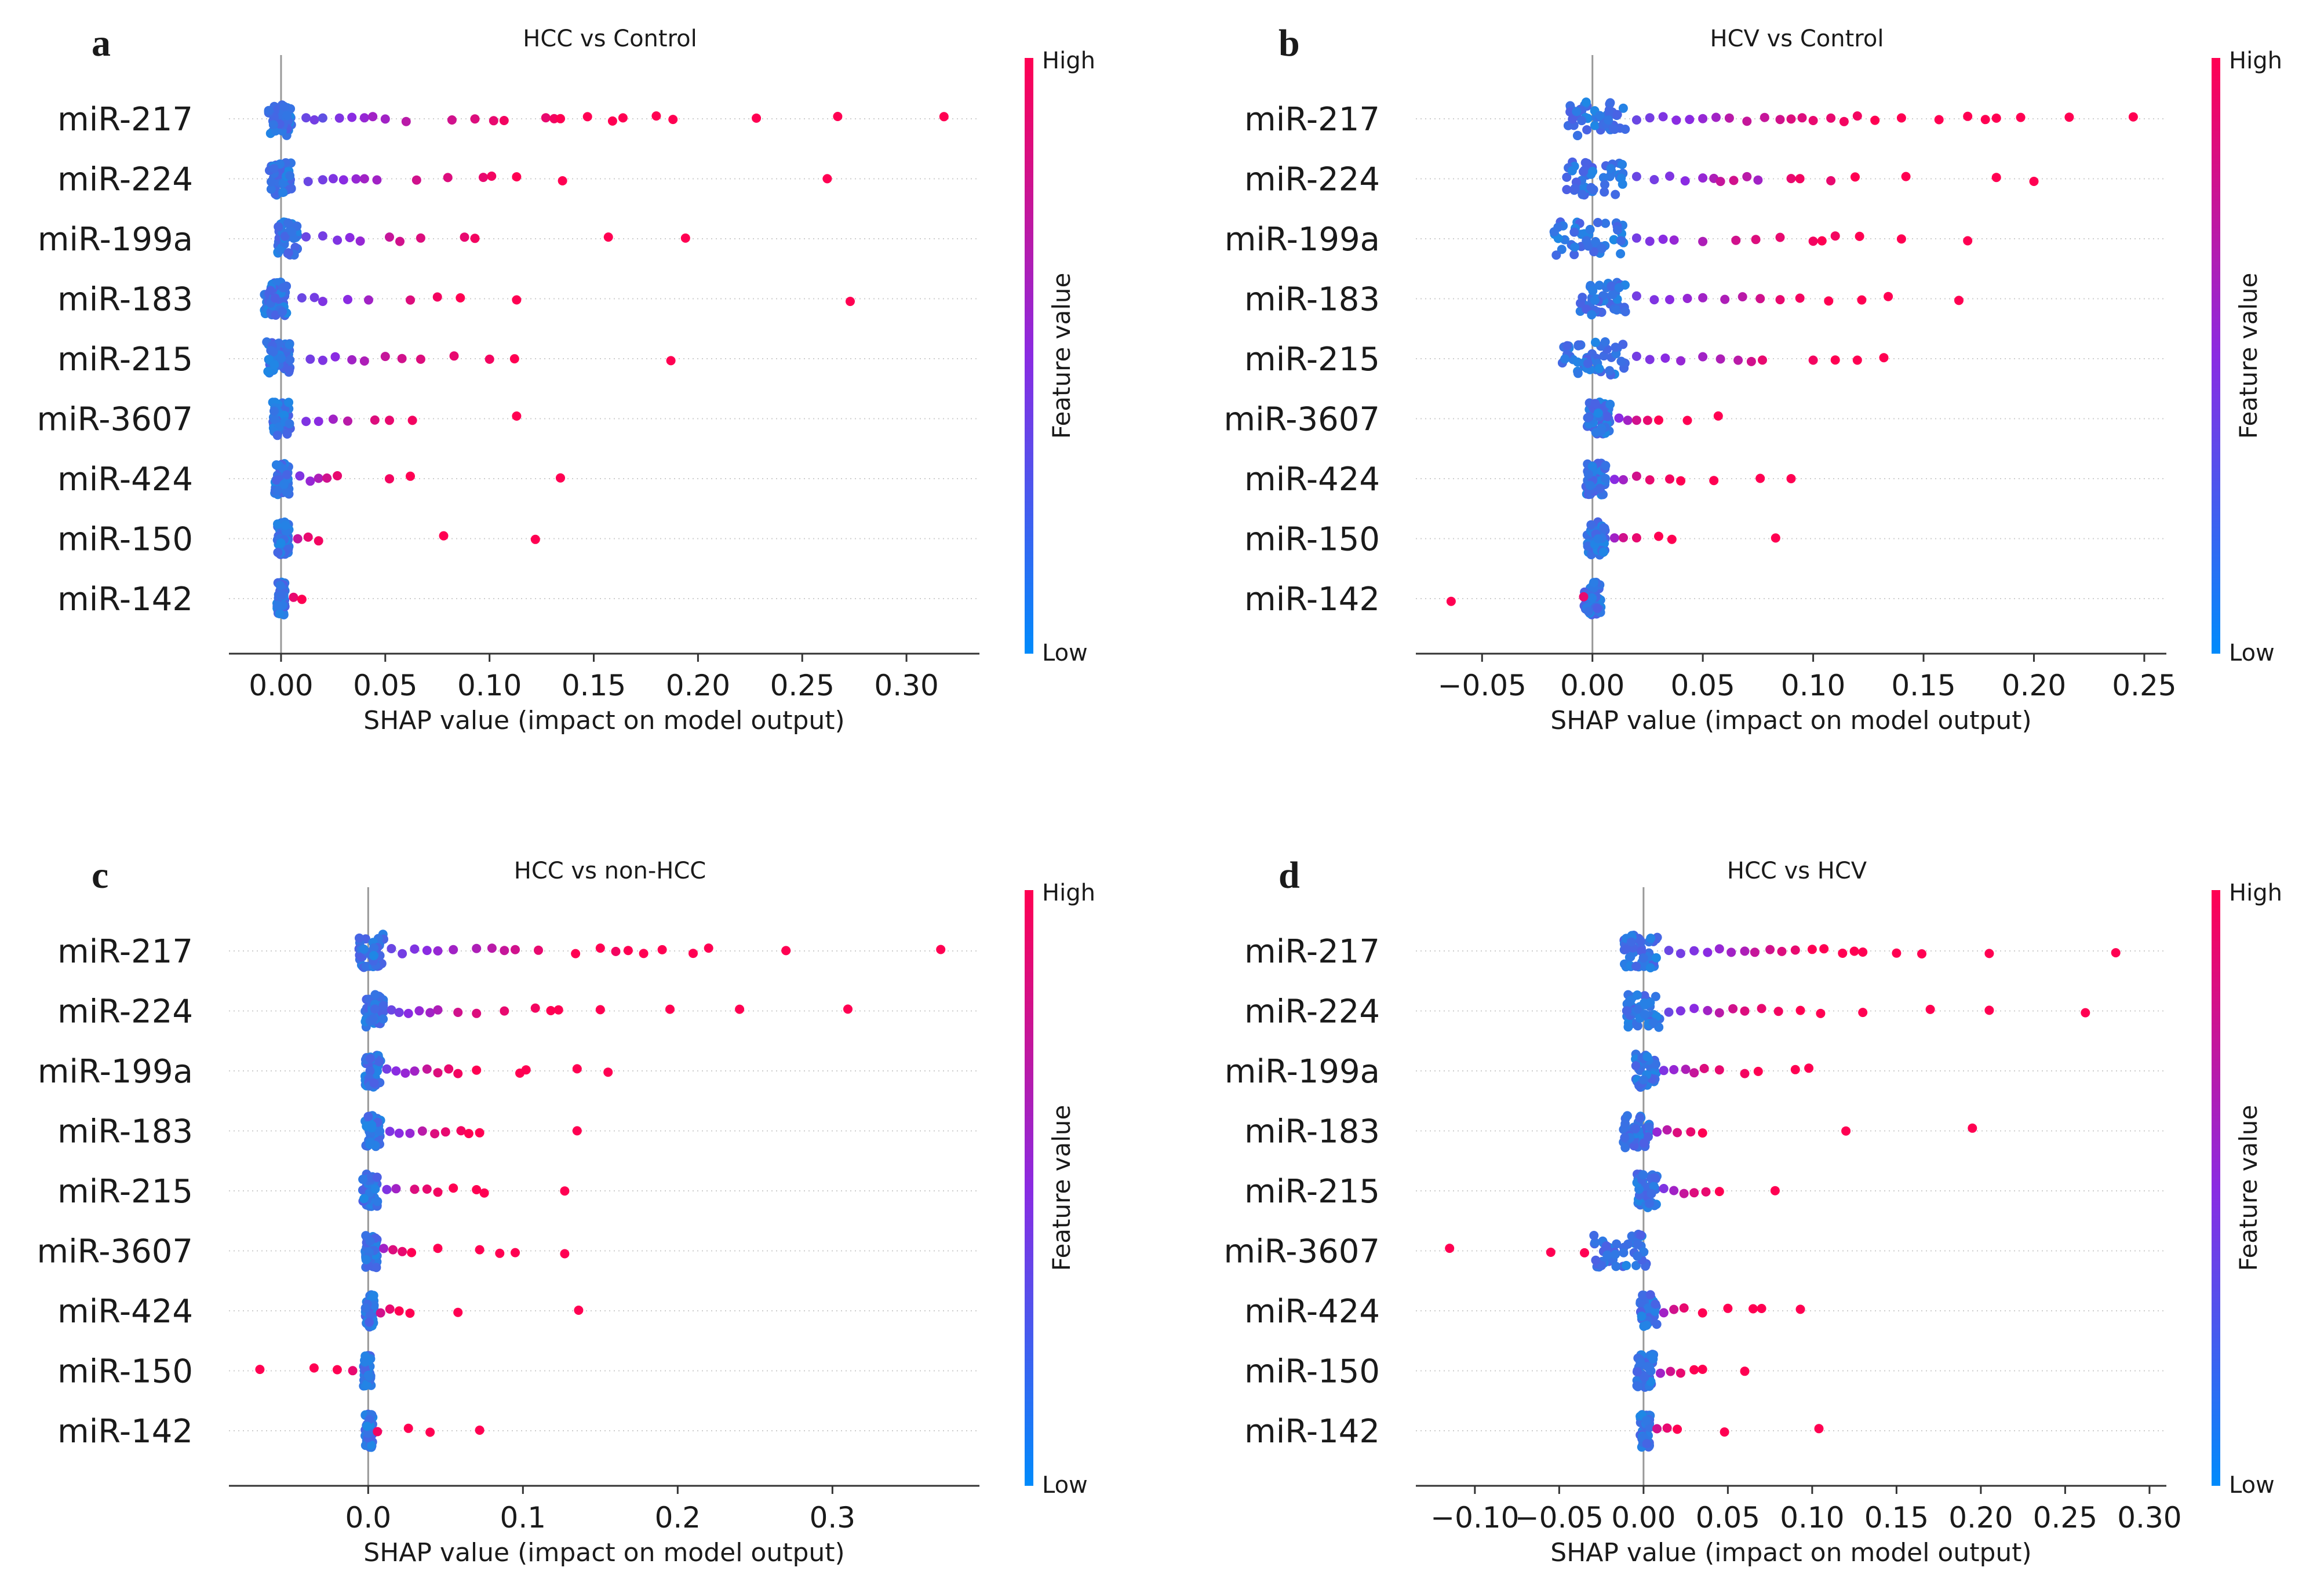 The width and height of the screenshot is (2324, 1571). I want to click on feature-label: miR-183, so click(1312, 1132).